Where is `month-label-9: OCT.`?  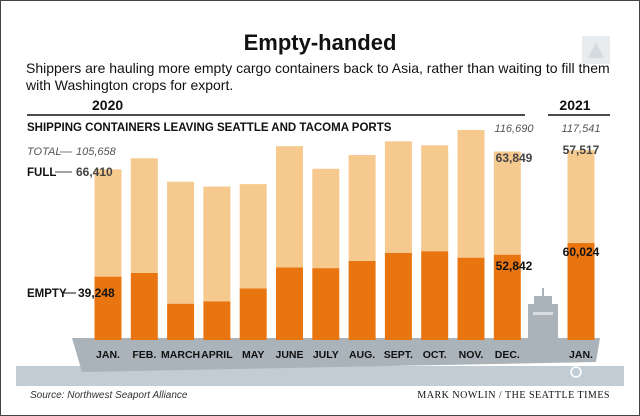
month-label-9: OCT. is located at coordinates (435, 355).